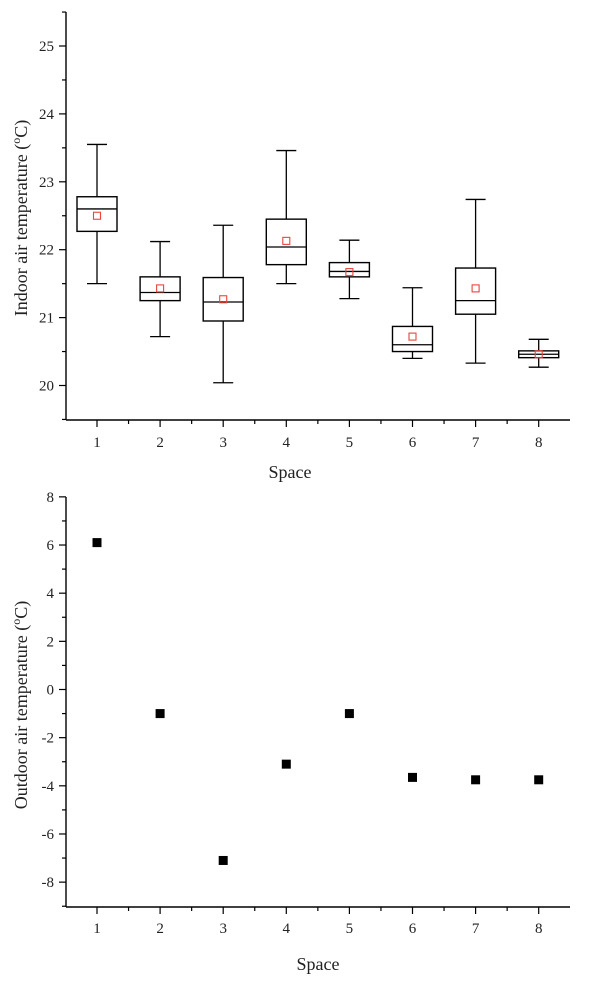  Describe the element at coordinates (51, 546) in the screenshot. I see `y-tick-label: 6` at that location.